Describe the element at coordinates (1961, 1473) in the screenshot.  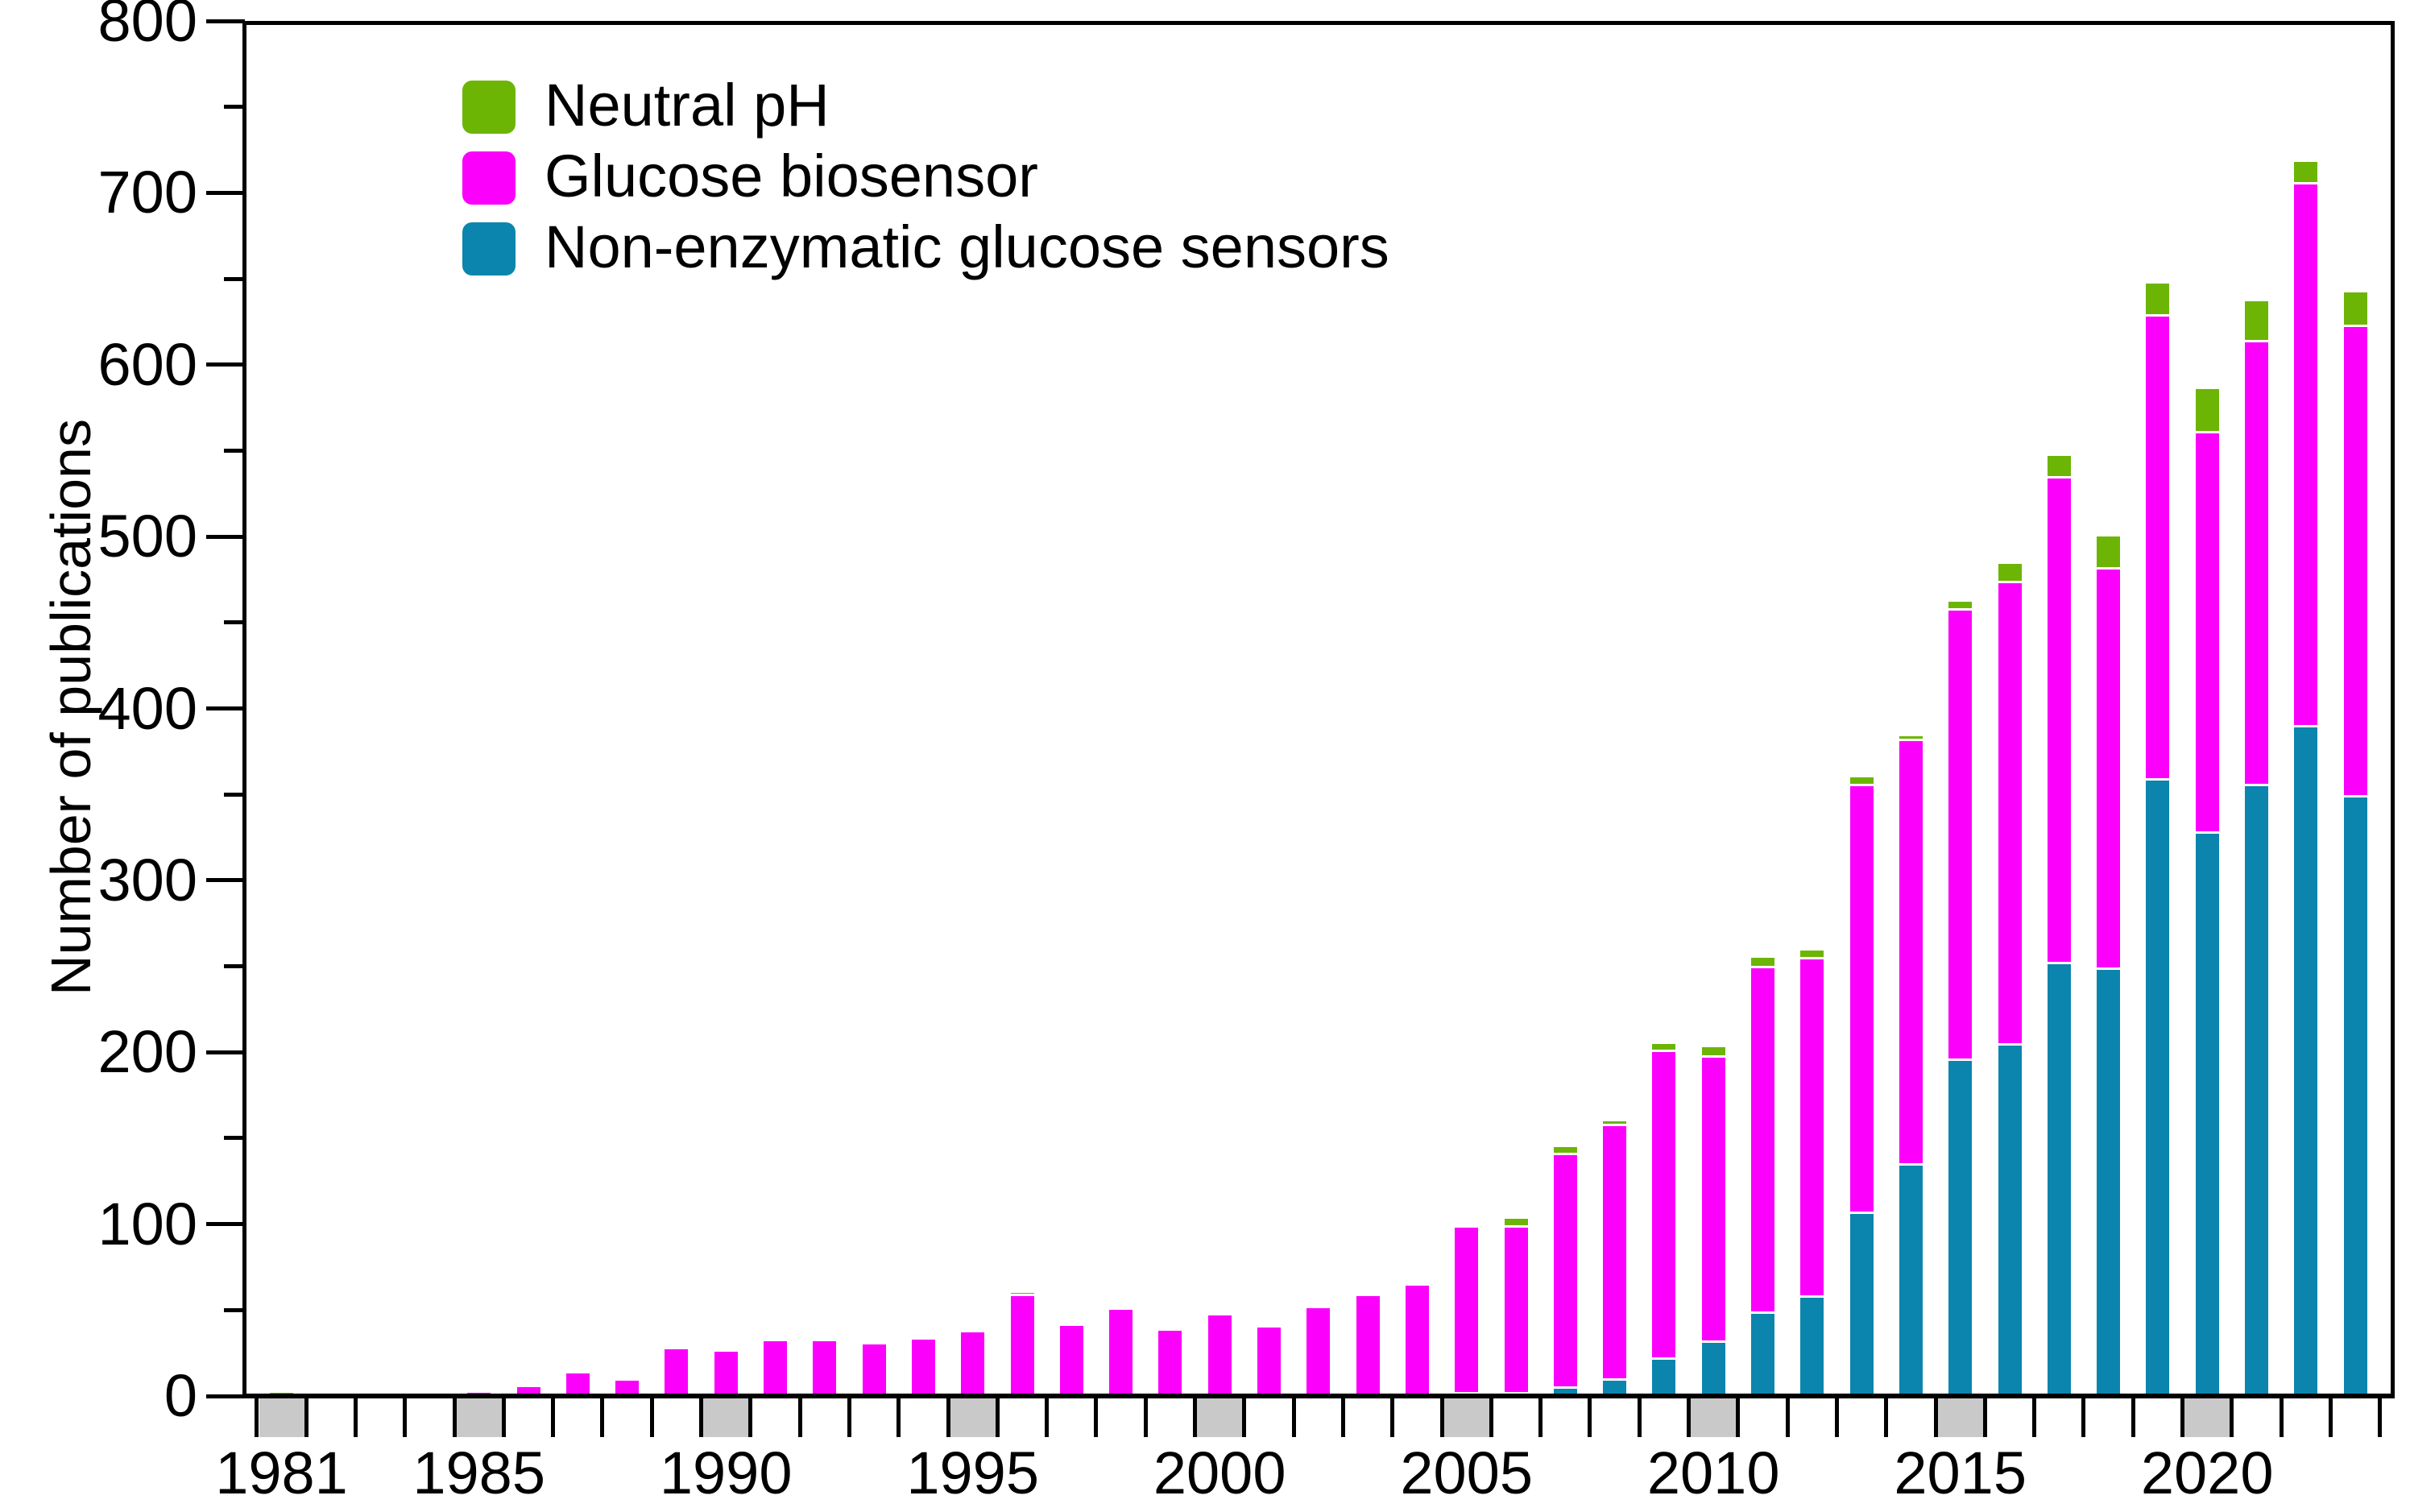
I see `x-tick-label: 2015` at that location.